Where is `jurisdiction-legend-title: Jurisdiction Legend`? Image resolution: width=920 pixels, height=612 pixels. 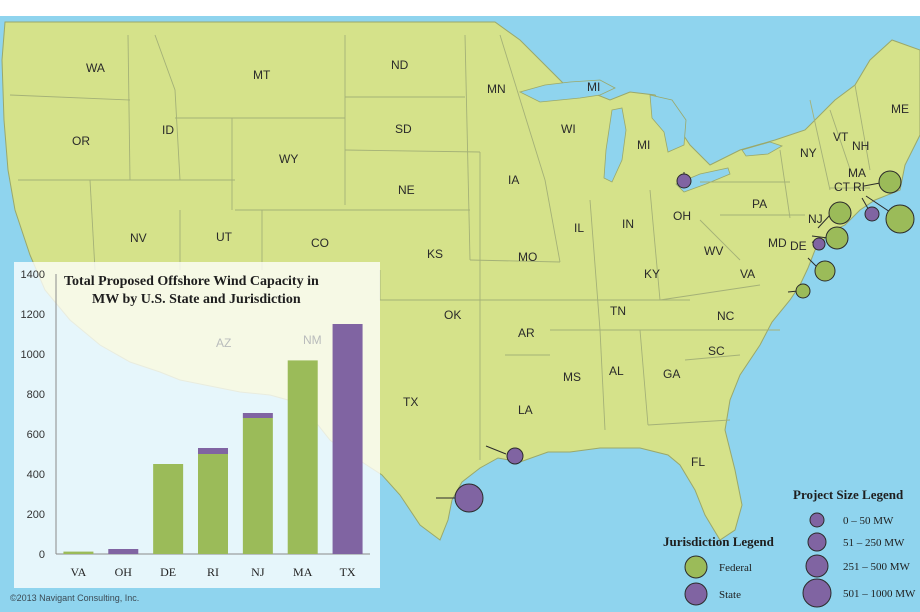
jurisdiction-legend-title: Jurisdiction Legend is located at coordinates (719, 541).